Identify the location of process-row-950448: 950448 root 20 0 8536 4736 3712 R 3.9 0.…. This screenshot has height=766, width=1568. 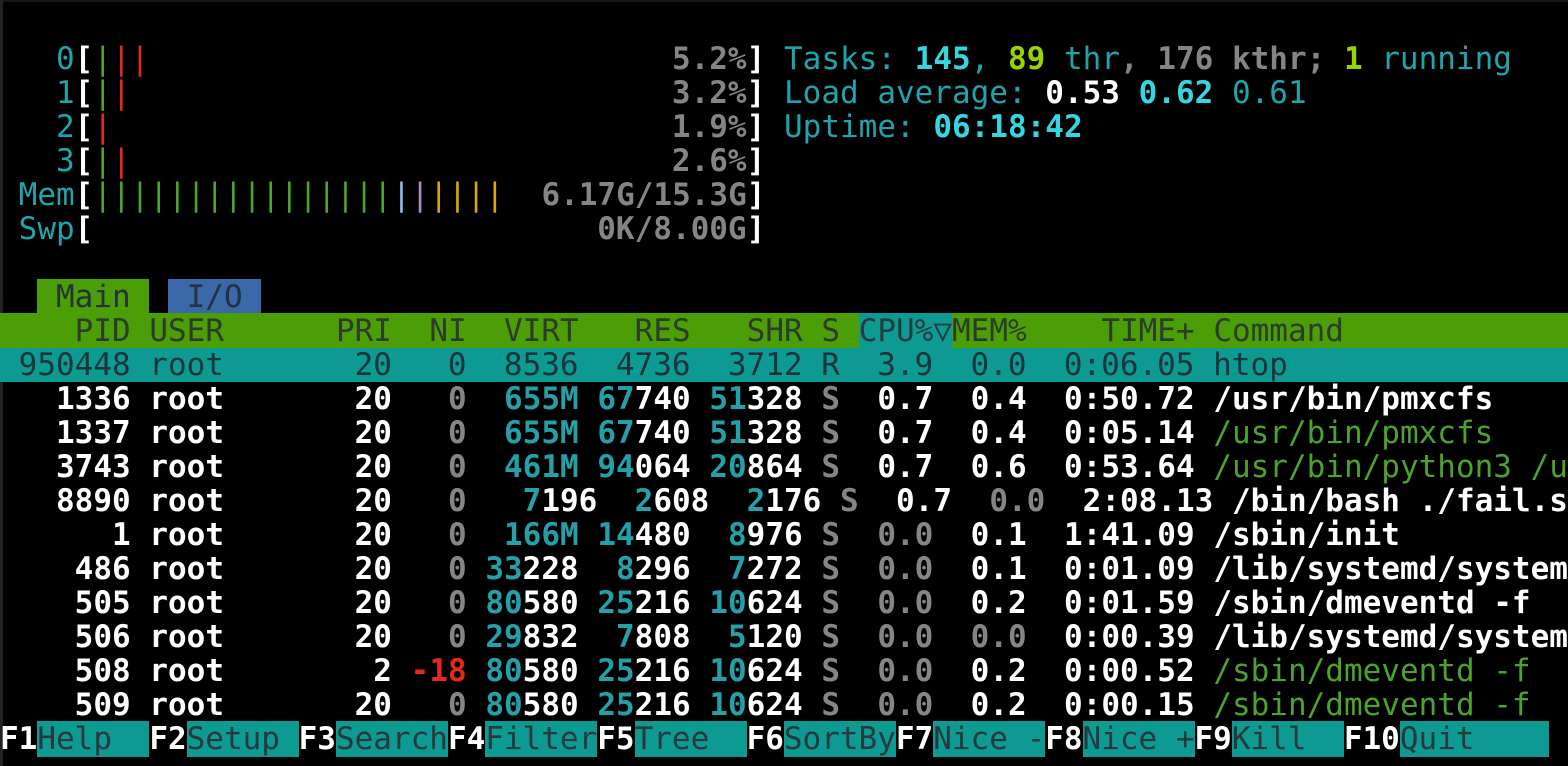
(784, 365).